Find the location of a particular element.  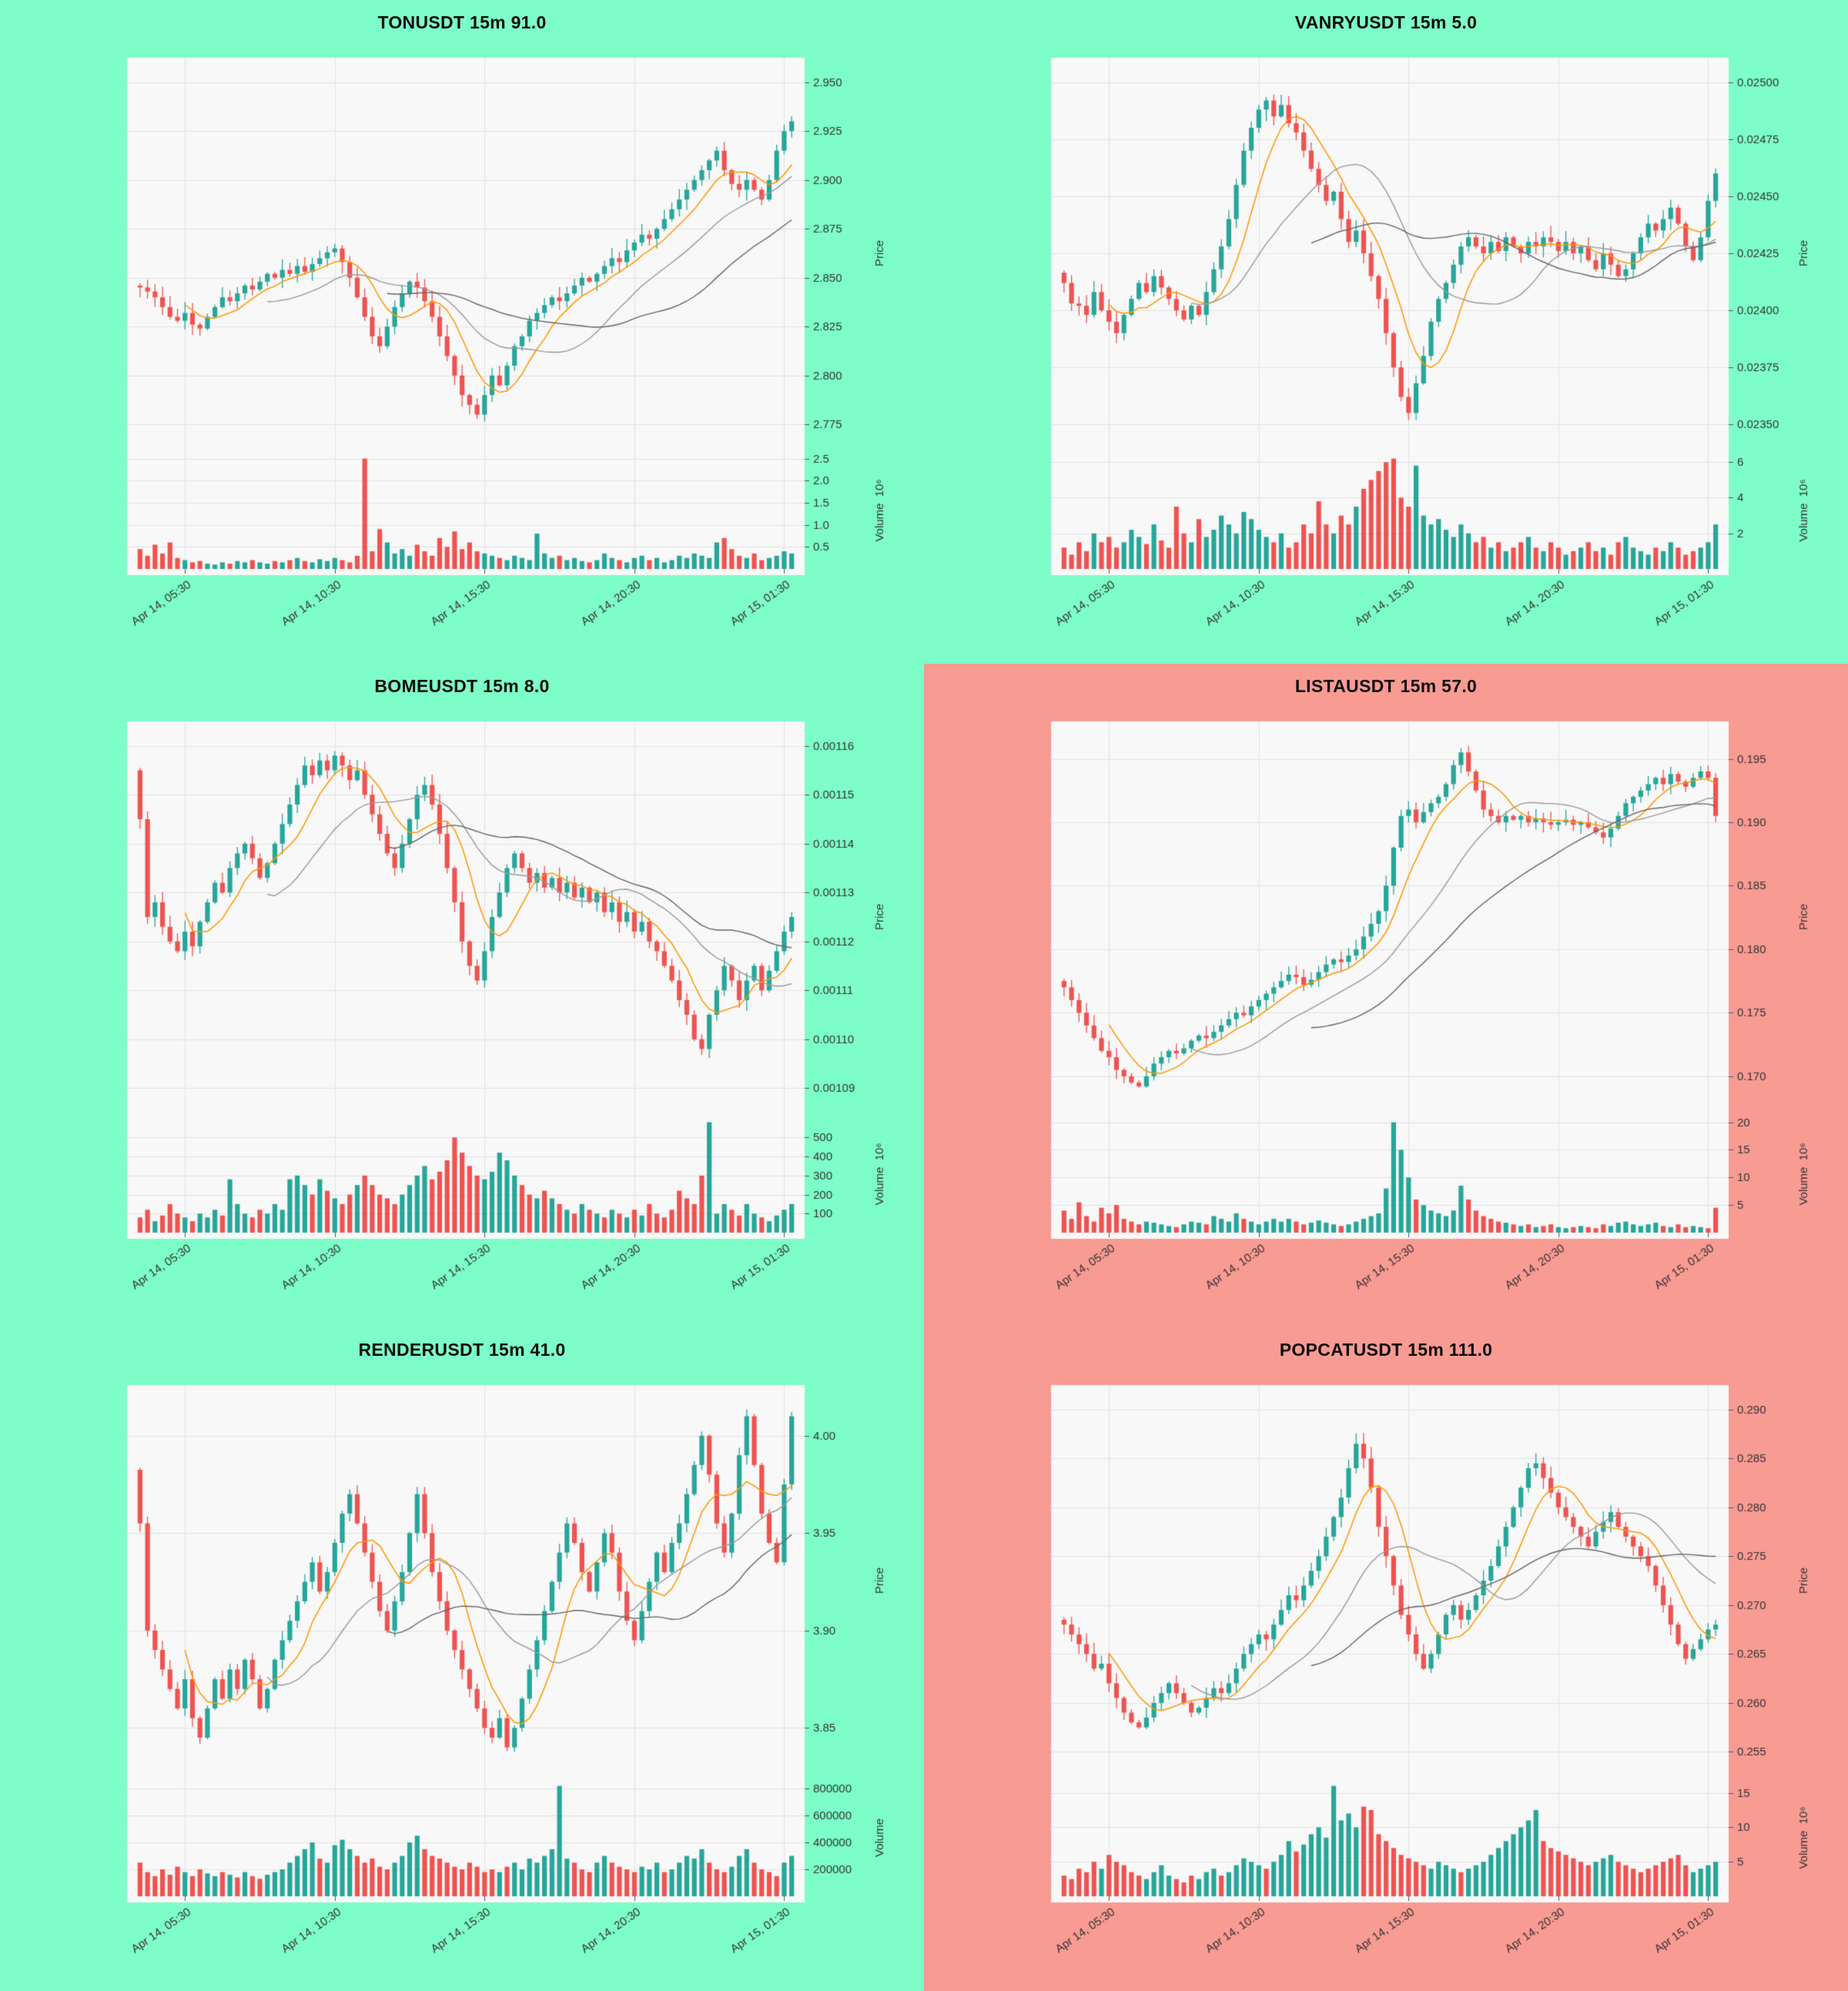

chart-title: LISTAUSDT 15m 57.0 is located at coordinates (1386, 686).